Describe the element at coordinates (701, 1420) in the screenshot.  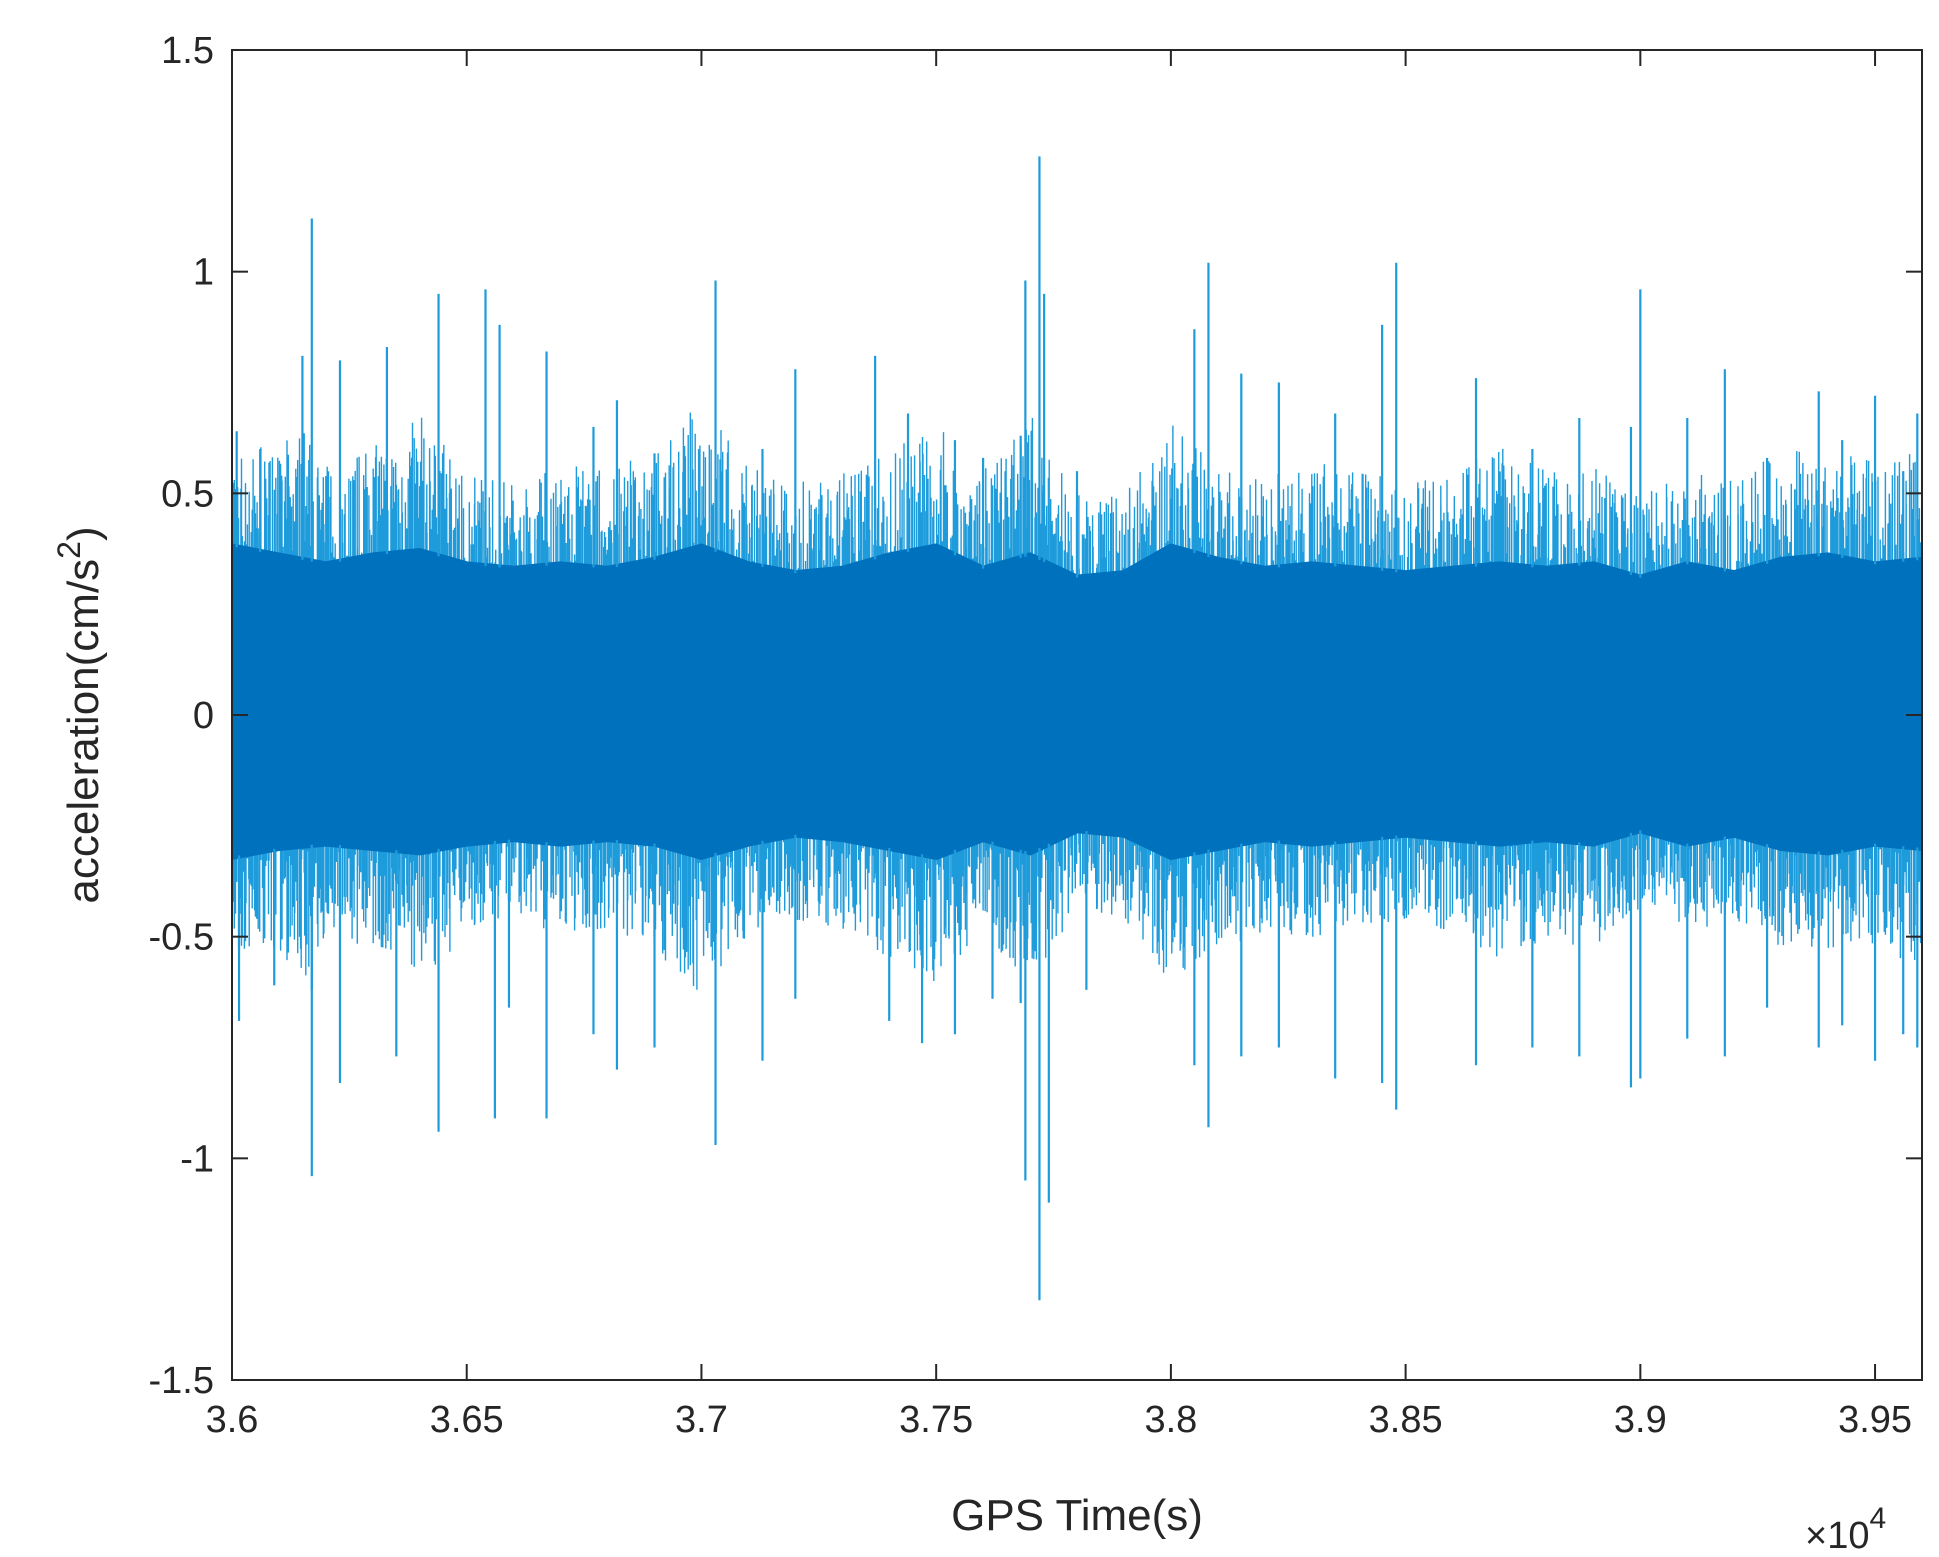
I see `x-tick-label: 3.7` at that location.